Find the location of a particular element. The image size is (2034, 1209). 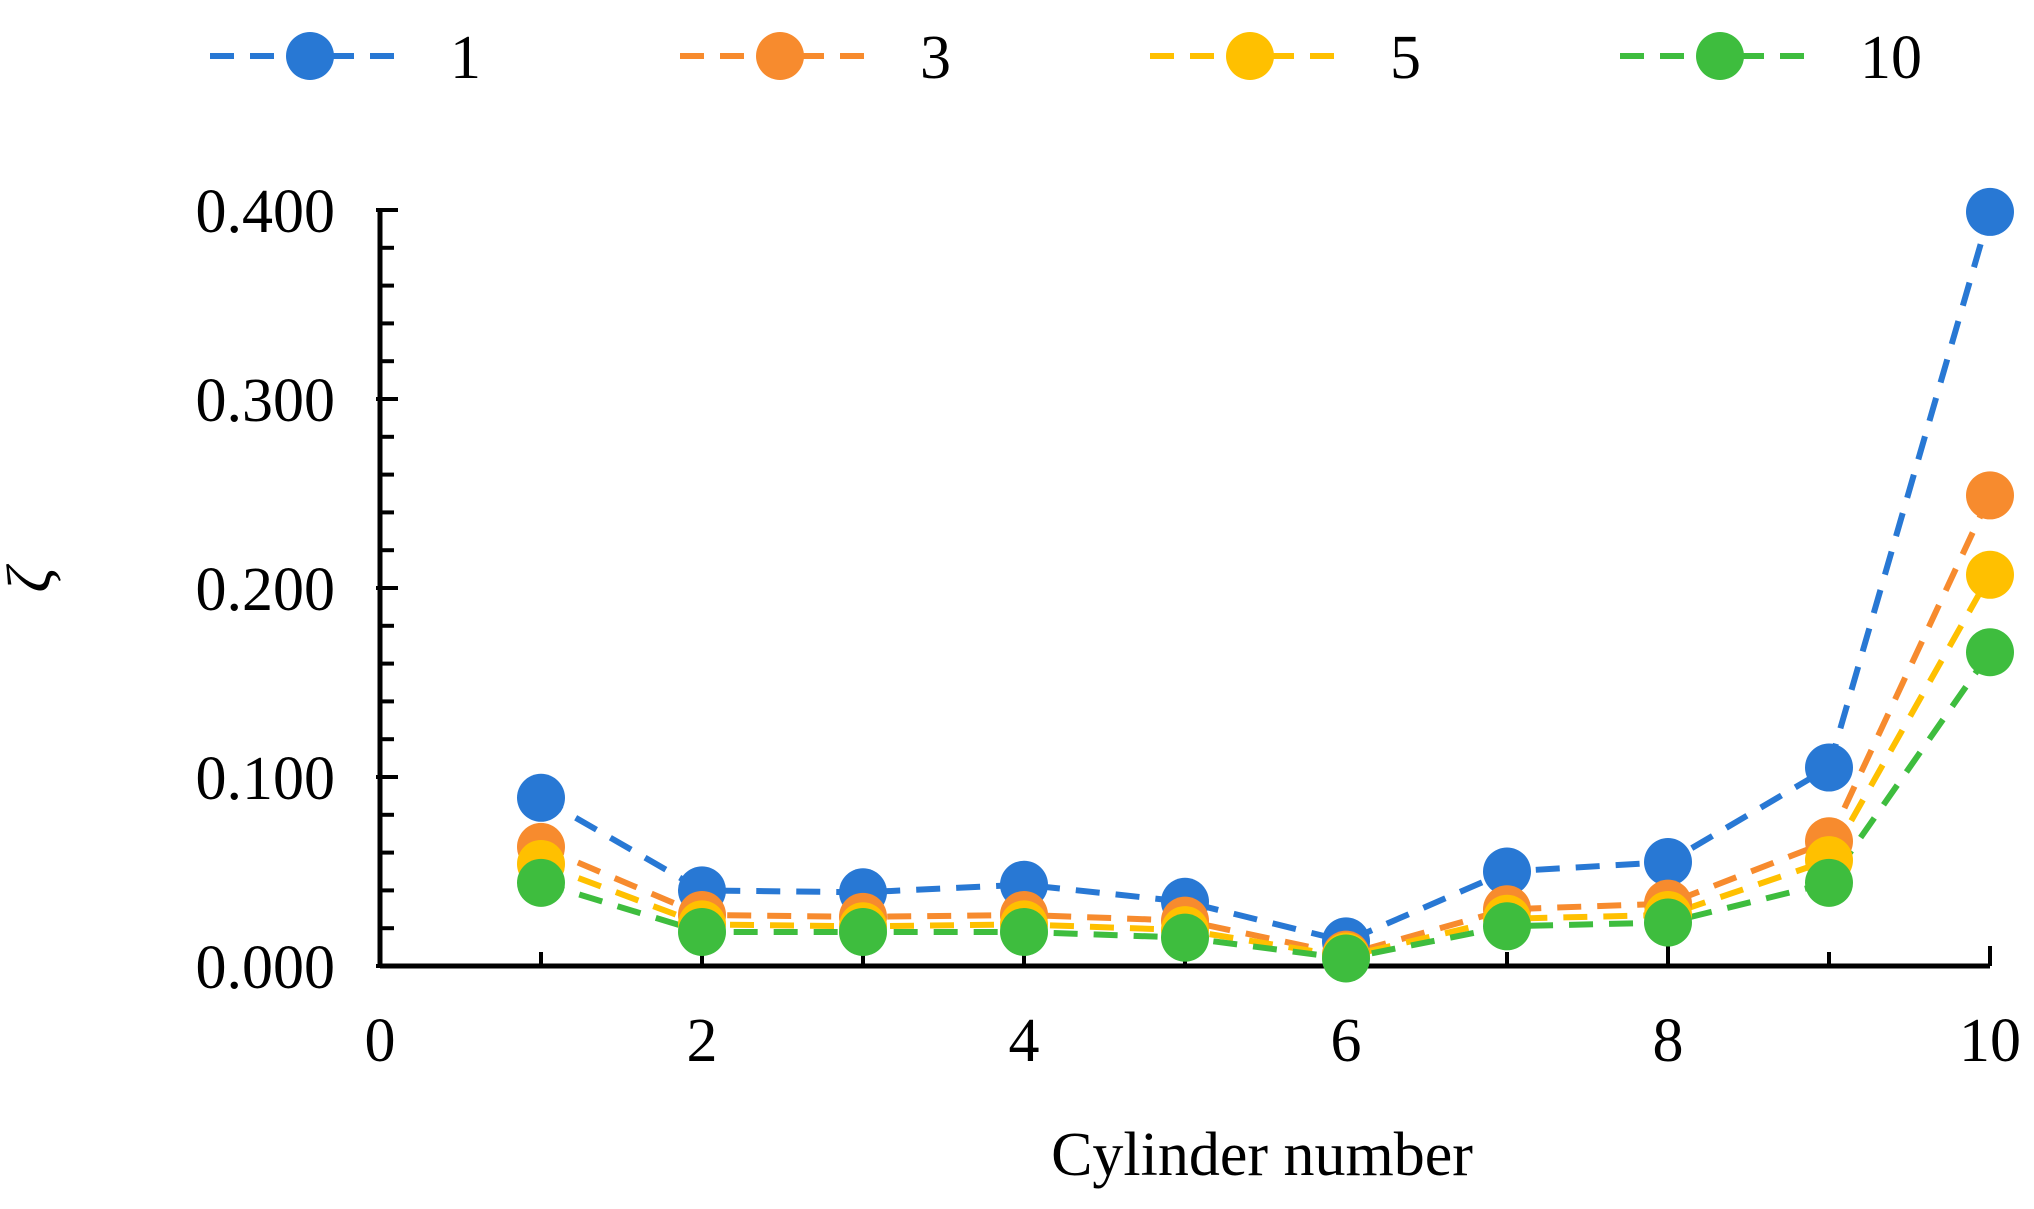

x-tick-label: 6 is located at coordinates (1346, 1041).